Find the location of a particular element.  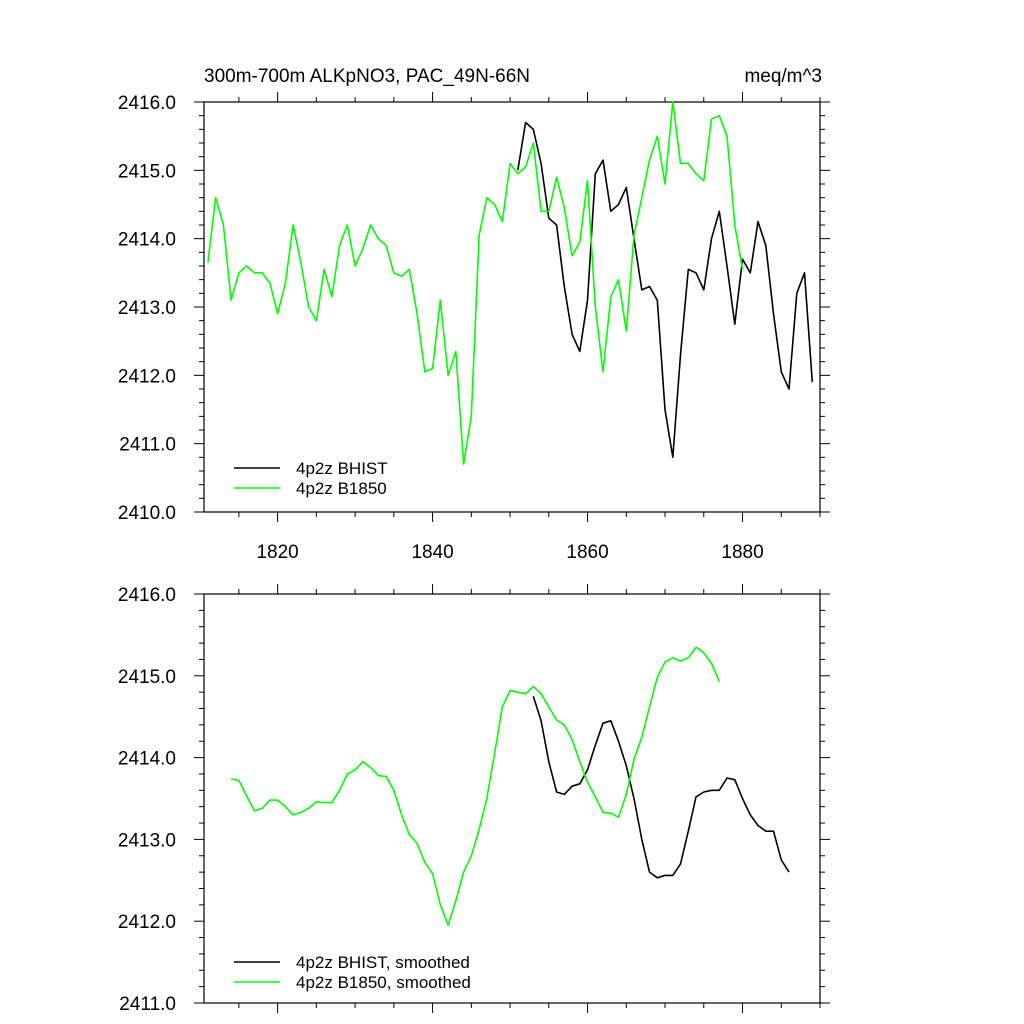

chart-units: meq/m^3 is located at coordinates (783, 76).